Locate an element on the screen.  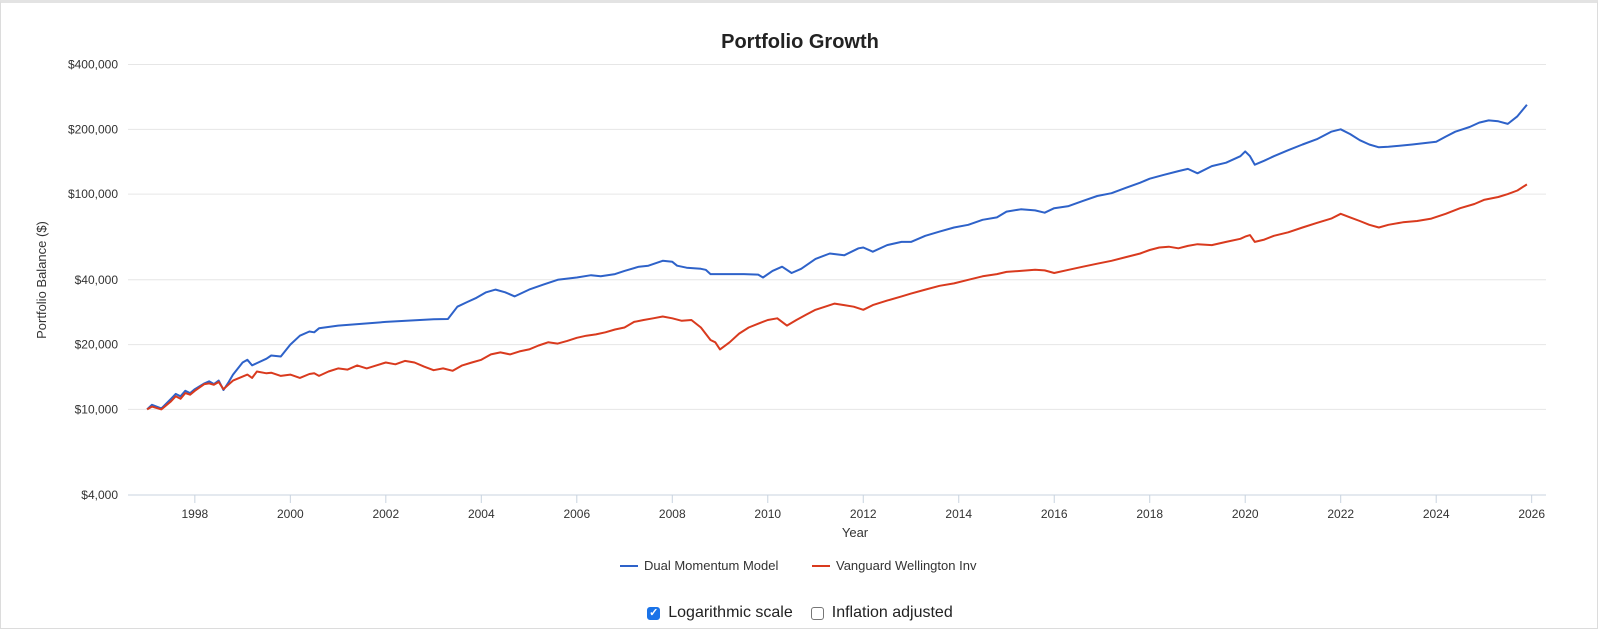
y-tick-label: $400,000 is located at coordinates (93, 65).